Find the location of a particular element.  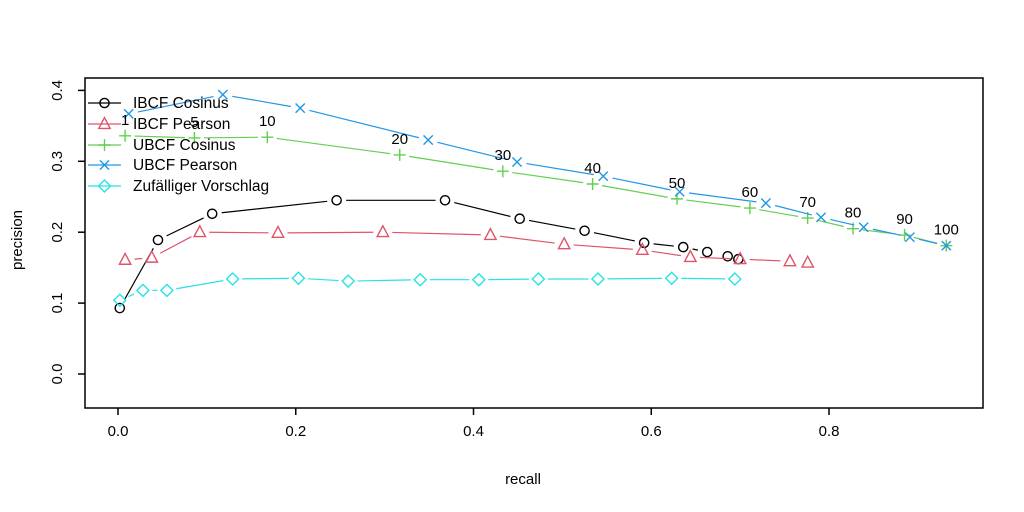

point-label: 90 is located at coordinates (904, 219).